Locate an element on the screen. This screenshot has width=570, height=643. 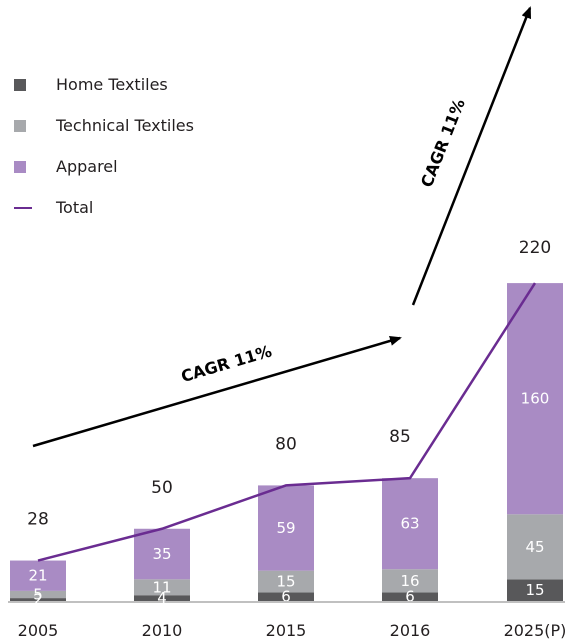
bar-home-textiles-2016 is located at coordinates (410, 596).